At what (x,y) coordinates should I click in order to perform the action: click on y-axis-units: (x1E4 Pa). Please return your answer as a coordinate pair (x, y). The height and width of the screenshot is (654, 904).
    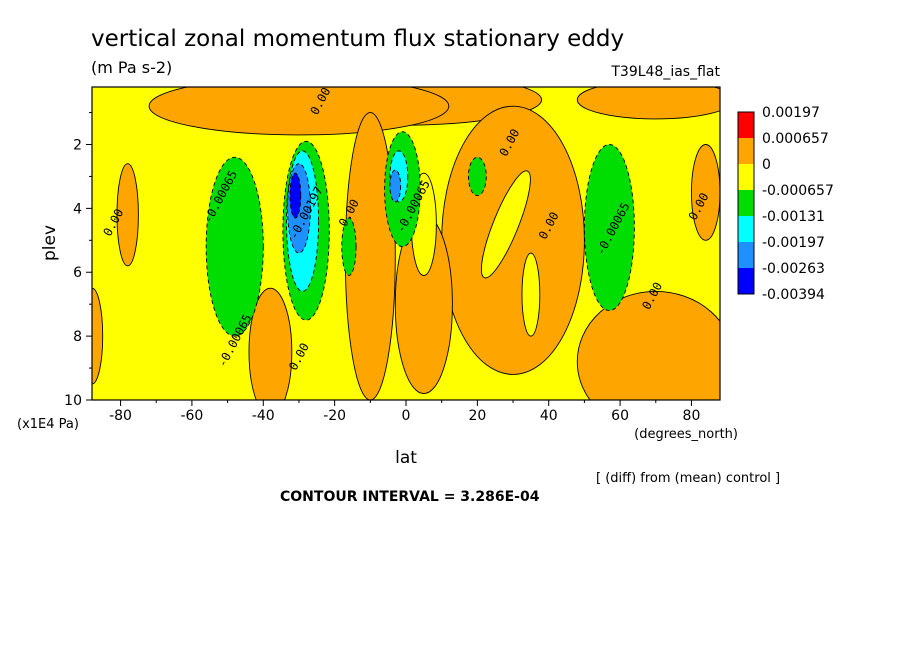
    Looking at the image, I should click on (48, 424).